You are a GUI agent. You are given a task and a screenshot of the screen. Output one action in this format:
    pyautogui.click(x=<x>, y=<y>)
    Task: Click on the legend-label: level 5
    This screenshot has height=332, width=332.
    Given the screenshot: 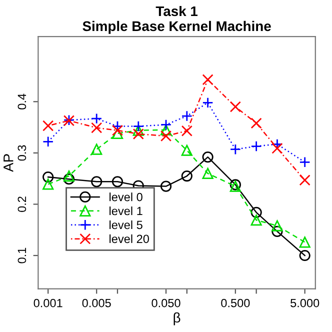 What is the action you would take?
    pyautogui.click(x=126, y=225)
    